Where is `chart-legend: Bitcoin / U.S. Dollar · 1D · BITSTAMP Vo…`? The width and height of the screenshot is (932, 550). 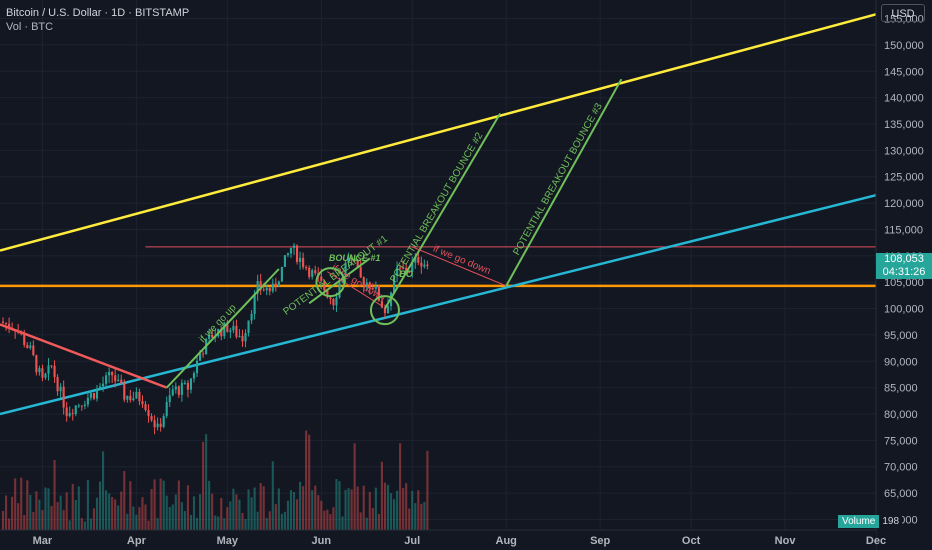 chart-legend: Bitcoin / U.S. Dollar · 1D · BITSTAMP Vo… is located at coordinates (97, 20).